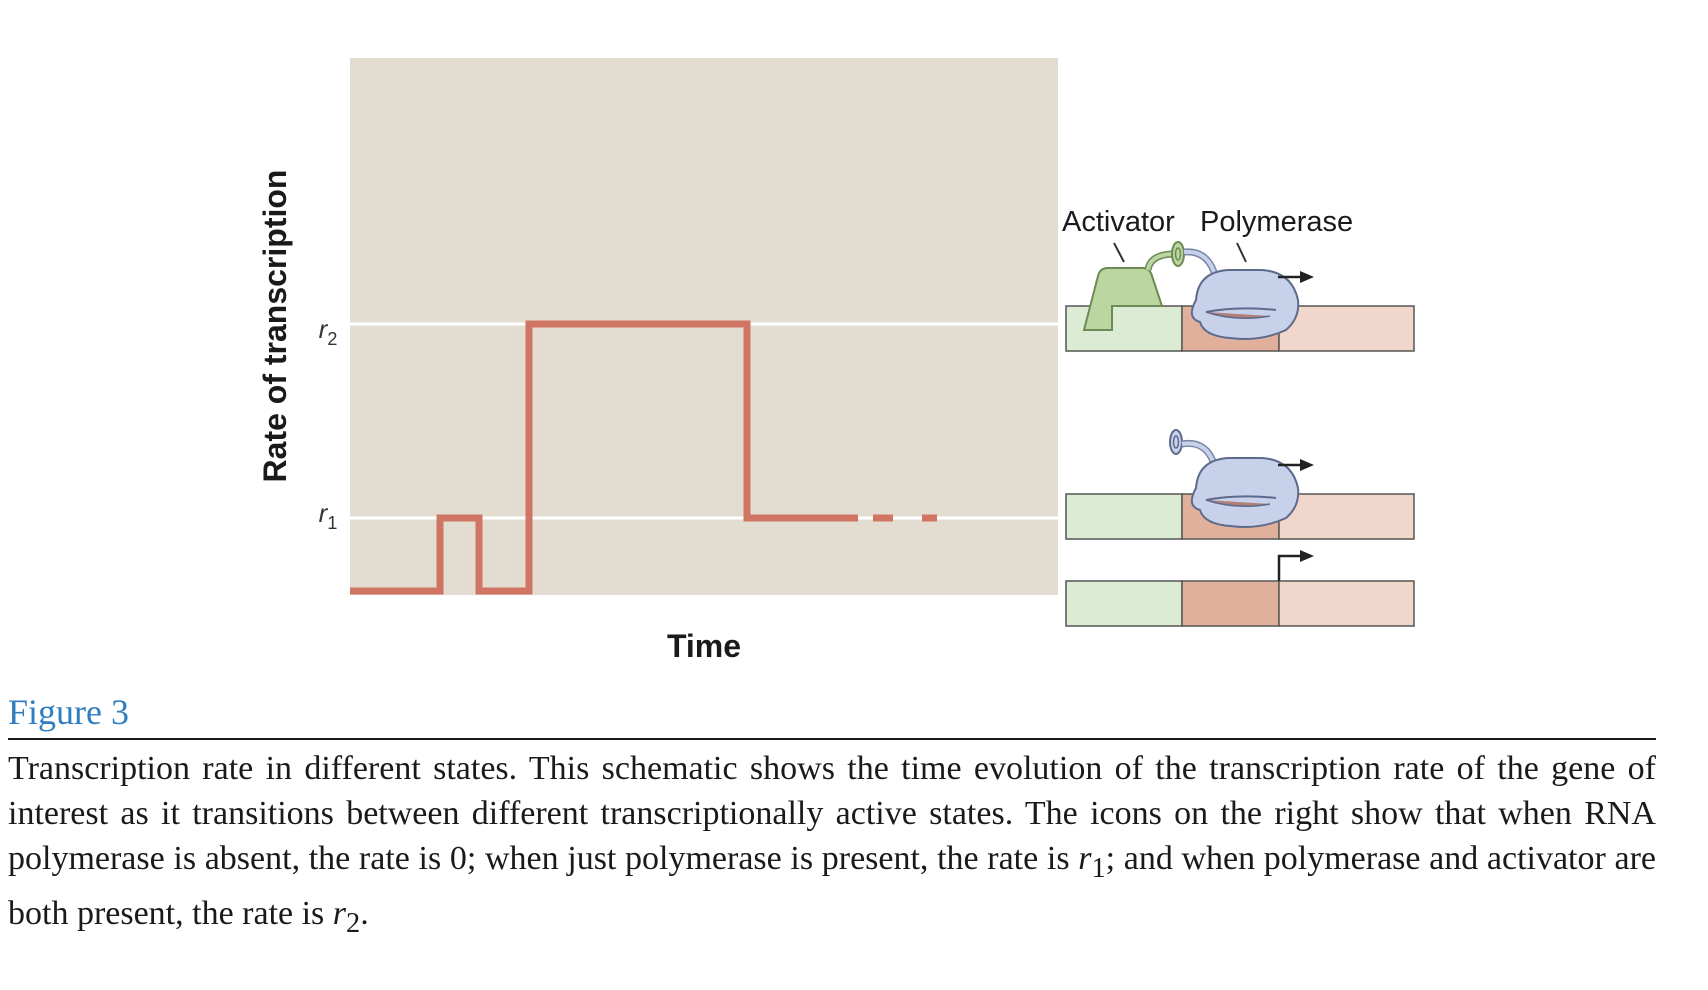  I want to click on activator-contact-ring-inner, so click(1178, 254).